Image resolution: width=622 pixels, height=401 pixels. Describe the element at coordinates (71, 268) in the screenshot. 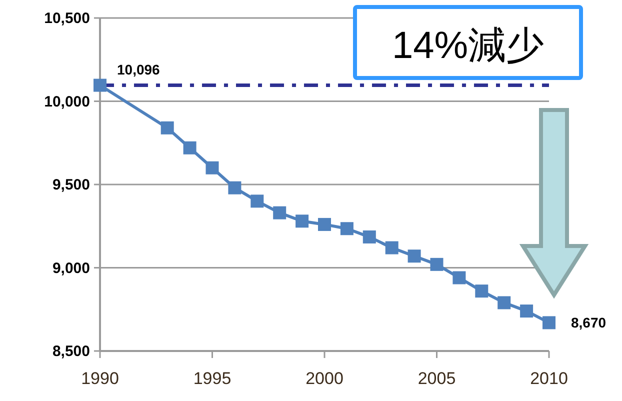

I see `ytick: 9,000` at that location.